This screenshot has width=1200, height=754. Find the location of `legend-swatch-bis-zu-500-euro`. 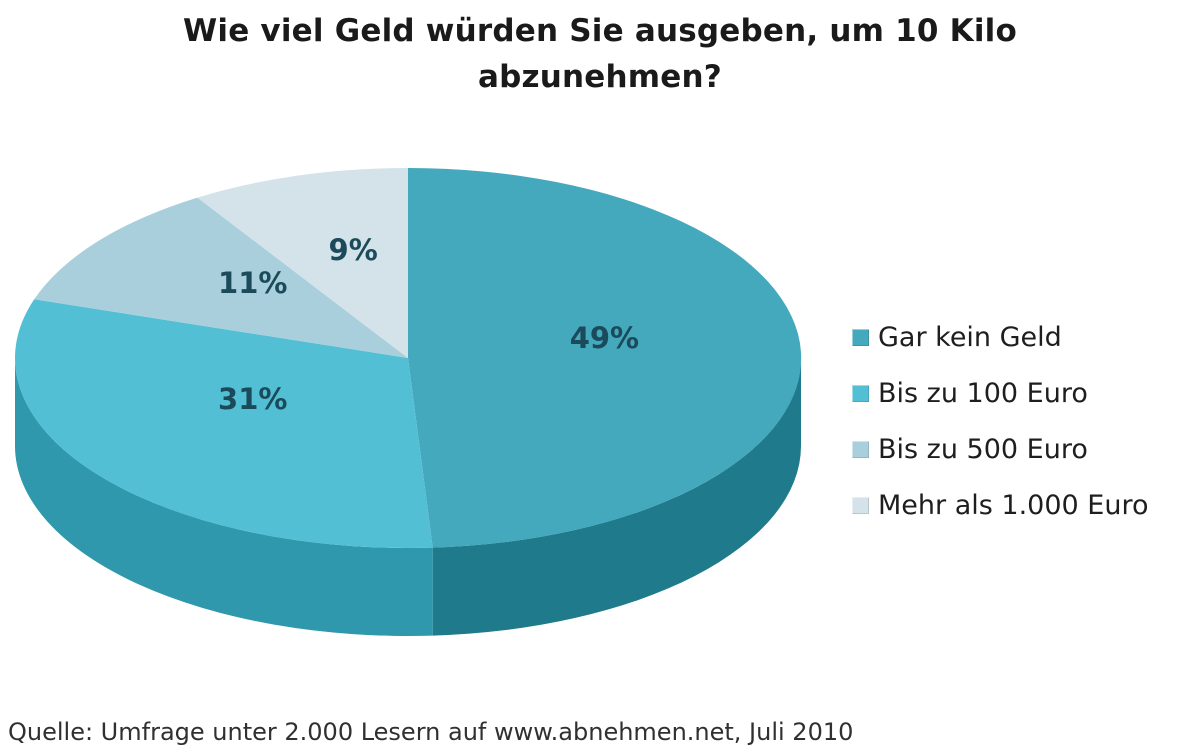

legend-swatch-bis-zu-500-euro is located at coordinates (860, 449).